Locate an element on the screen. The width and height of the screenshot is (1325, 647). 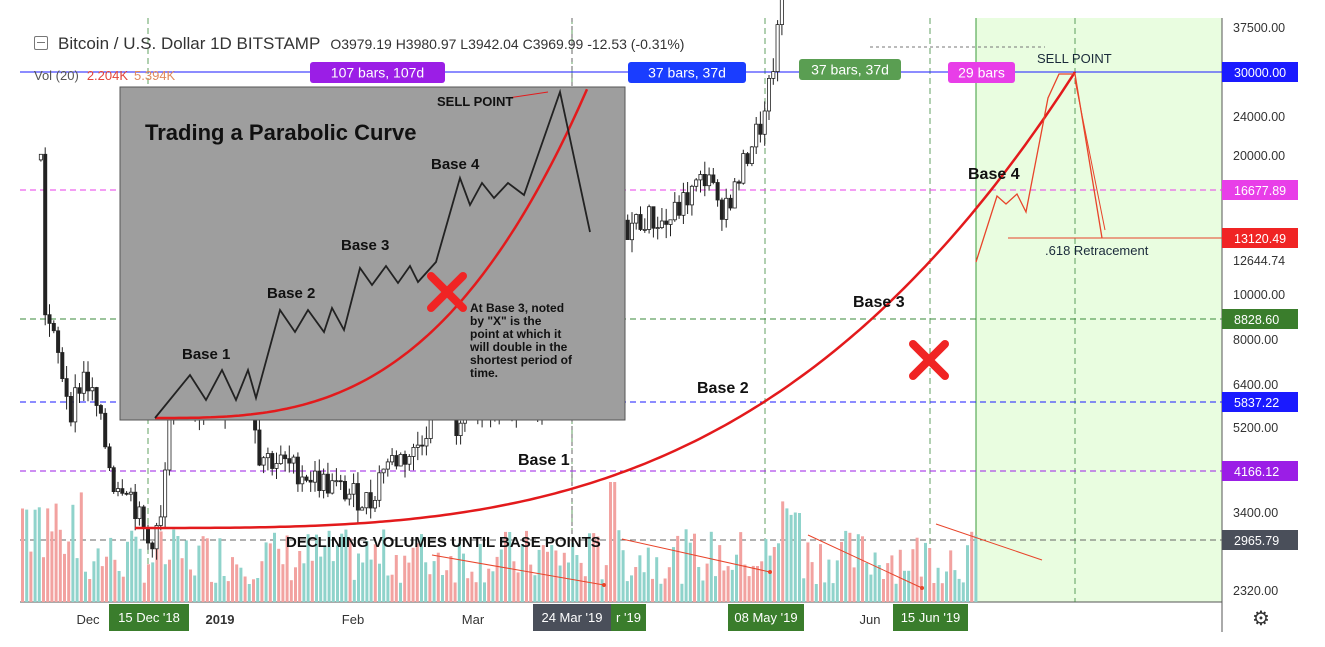
volume-label: Vol (20) is located at coordinates (56, 75).